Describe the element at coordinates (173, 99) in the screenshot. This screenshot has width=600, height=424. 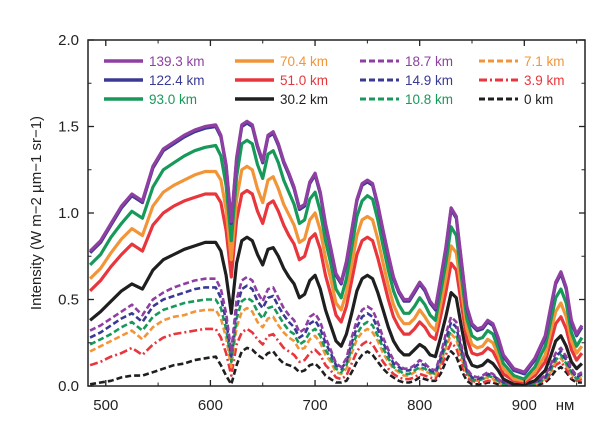
I see `legend-label: 93.0 km` at that location.